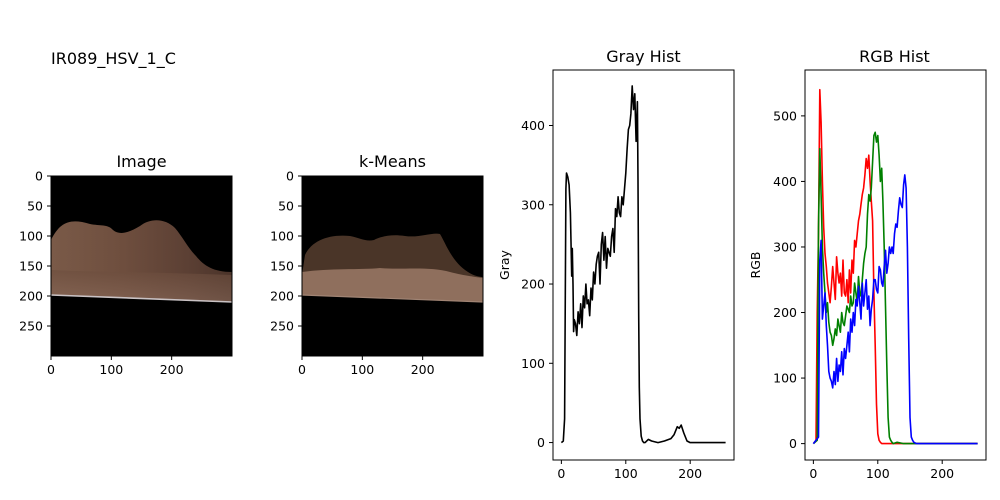 This screenshot has height=500, width=1000. What do you see at coordinates (141, 286) in the screenshot?
I see `skin-shading` at bounding box center [141, 286].